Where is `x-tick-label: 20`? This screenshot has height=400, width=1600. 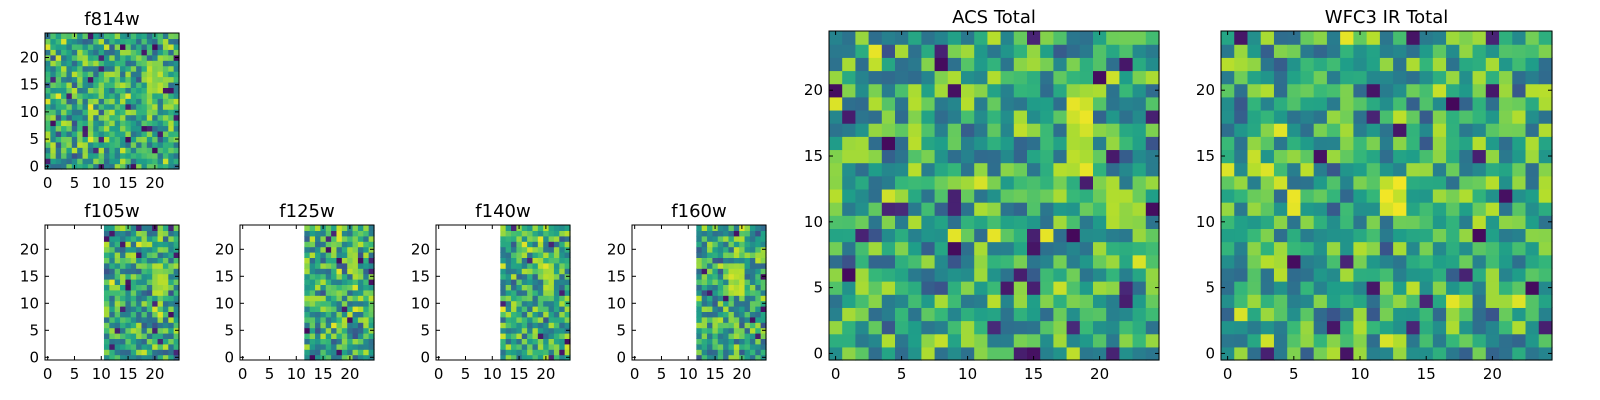
x-tick-label: 20 is located at coordinates (1099, 374).